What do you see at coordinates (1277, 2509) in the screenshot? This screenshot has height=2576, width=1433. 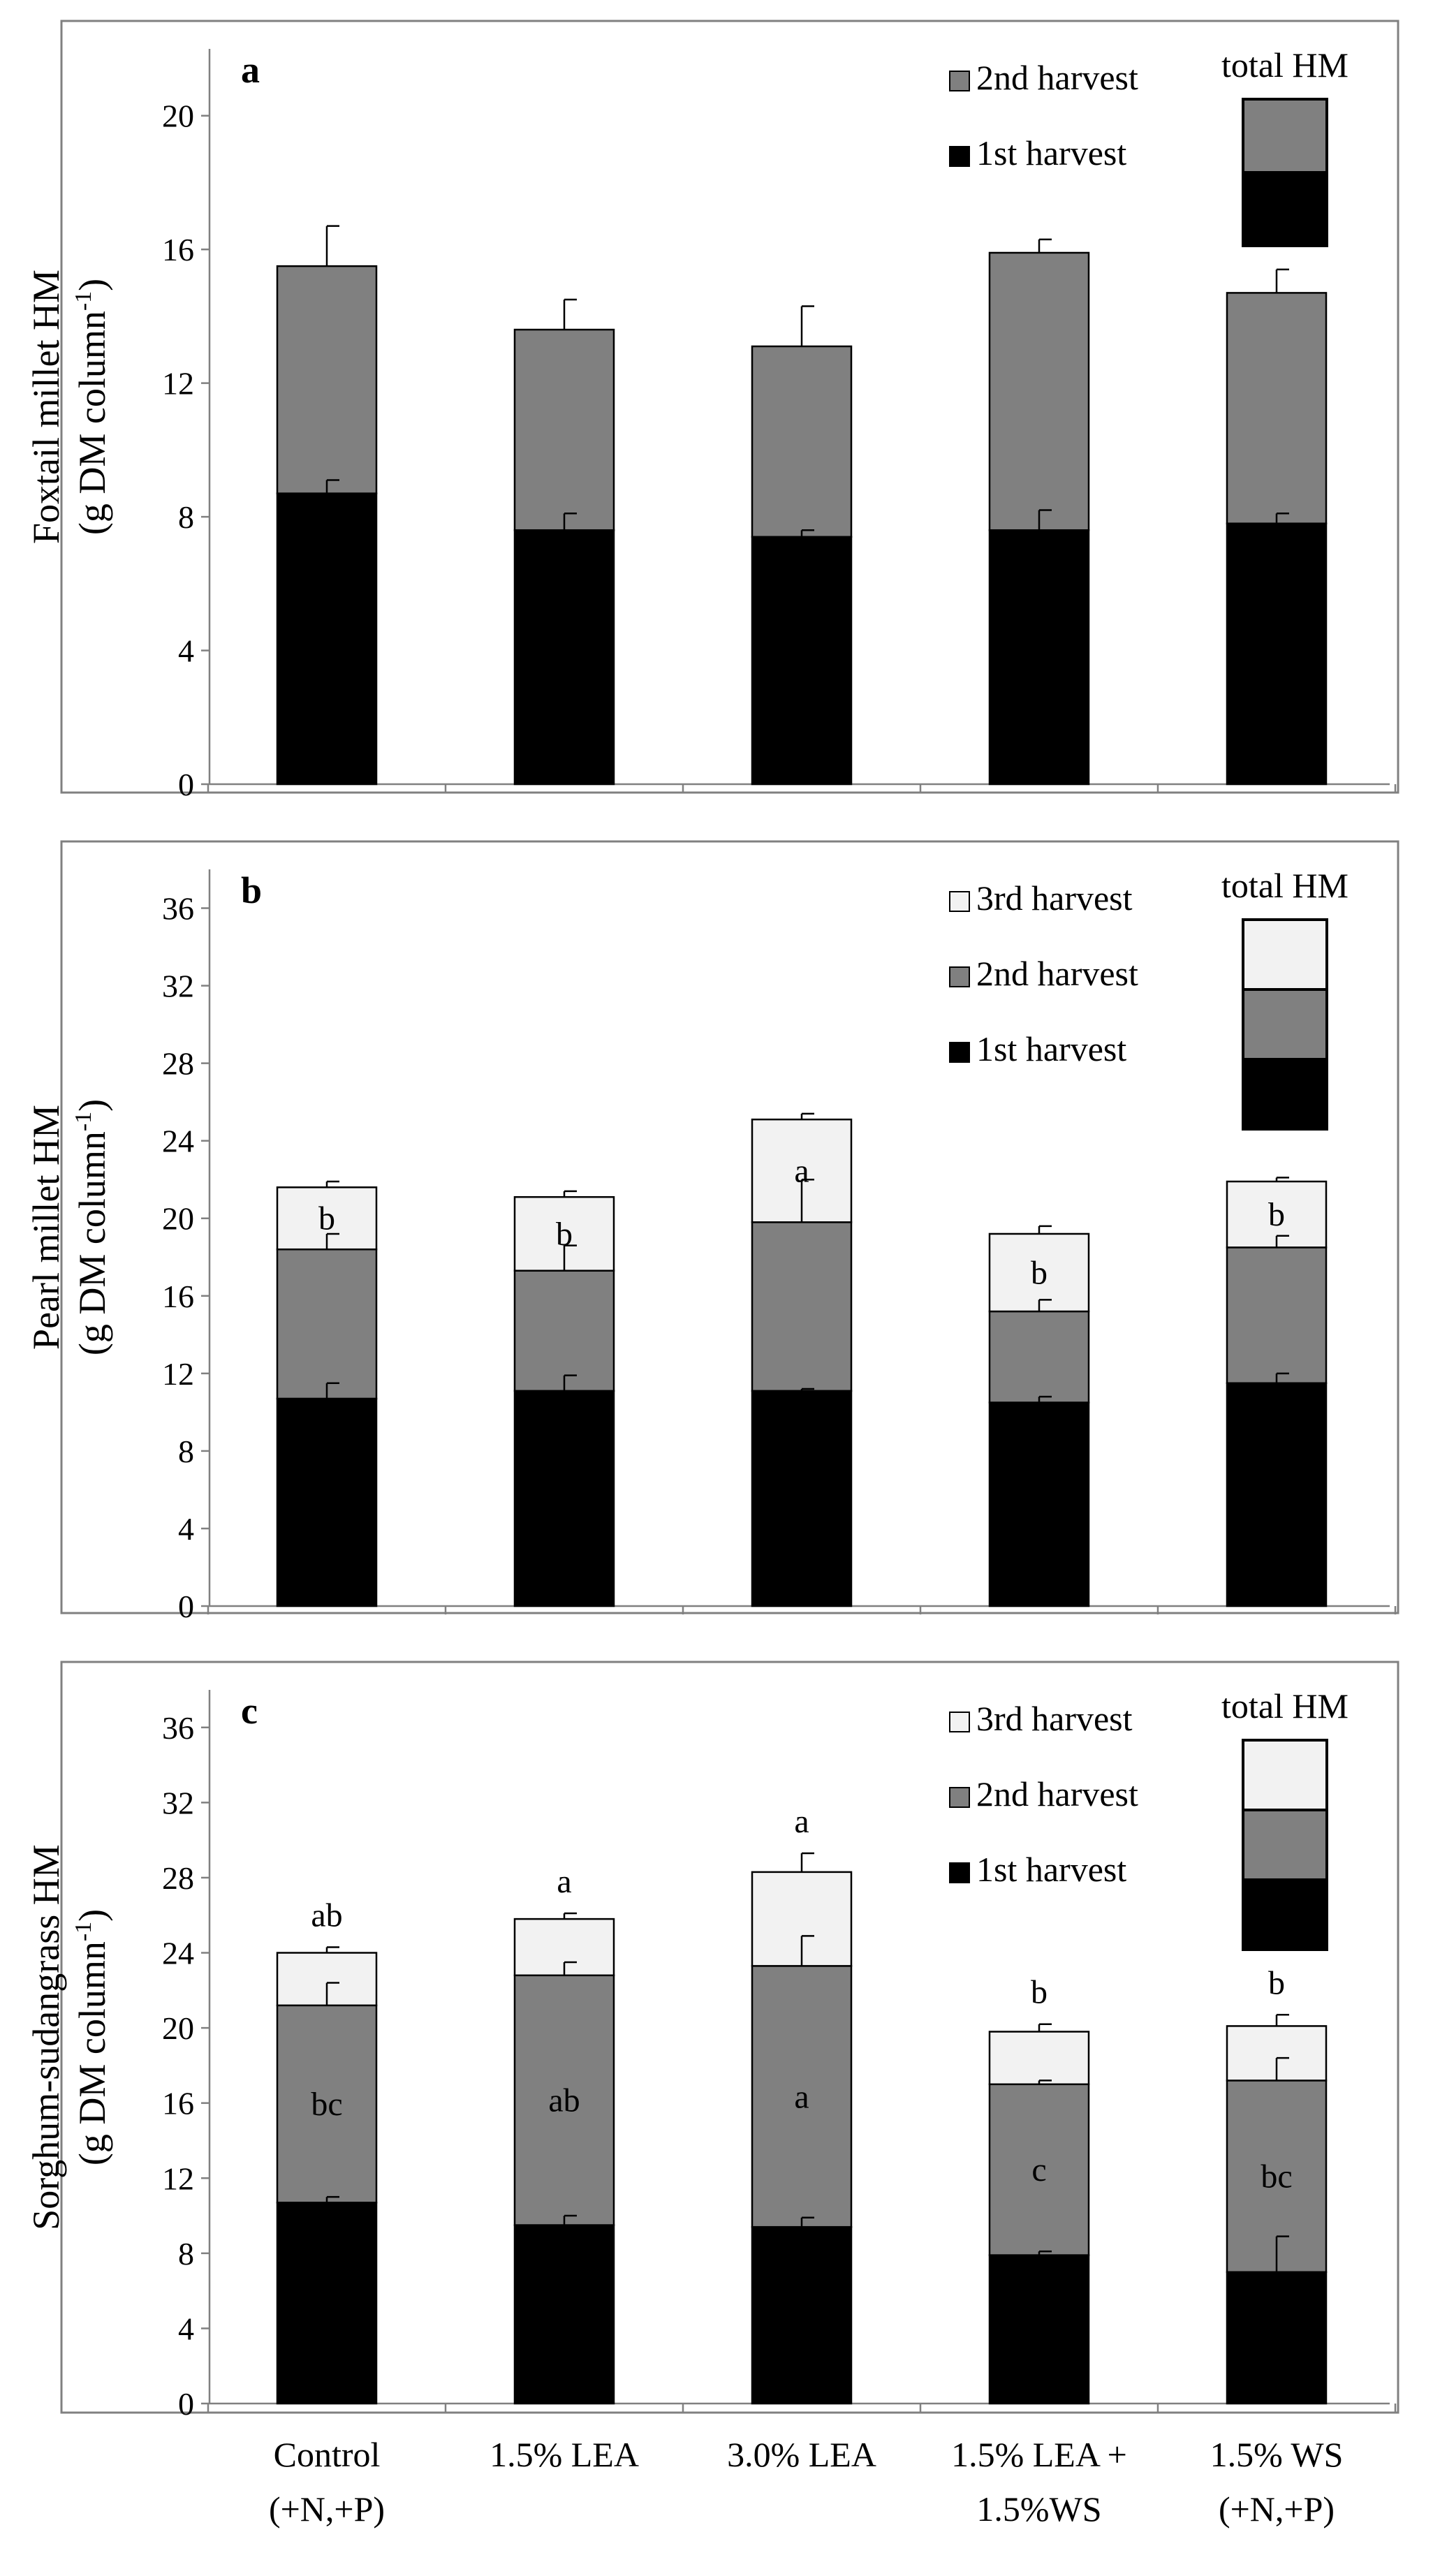 I see `x-category-label: (+N,+P)` at bounding box center [1277, 2509].